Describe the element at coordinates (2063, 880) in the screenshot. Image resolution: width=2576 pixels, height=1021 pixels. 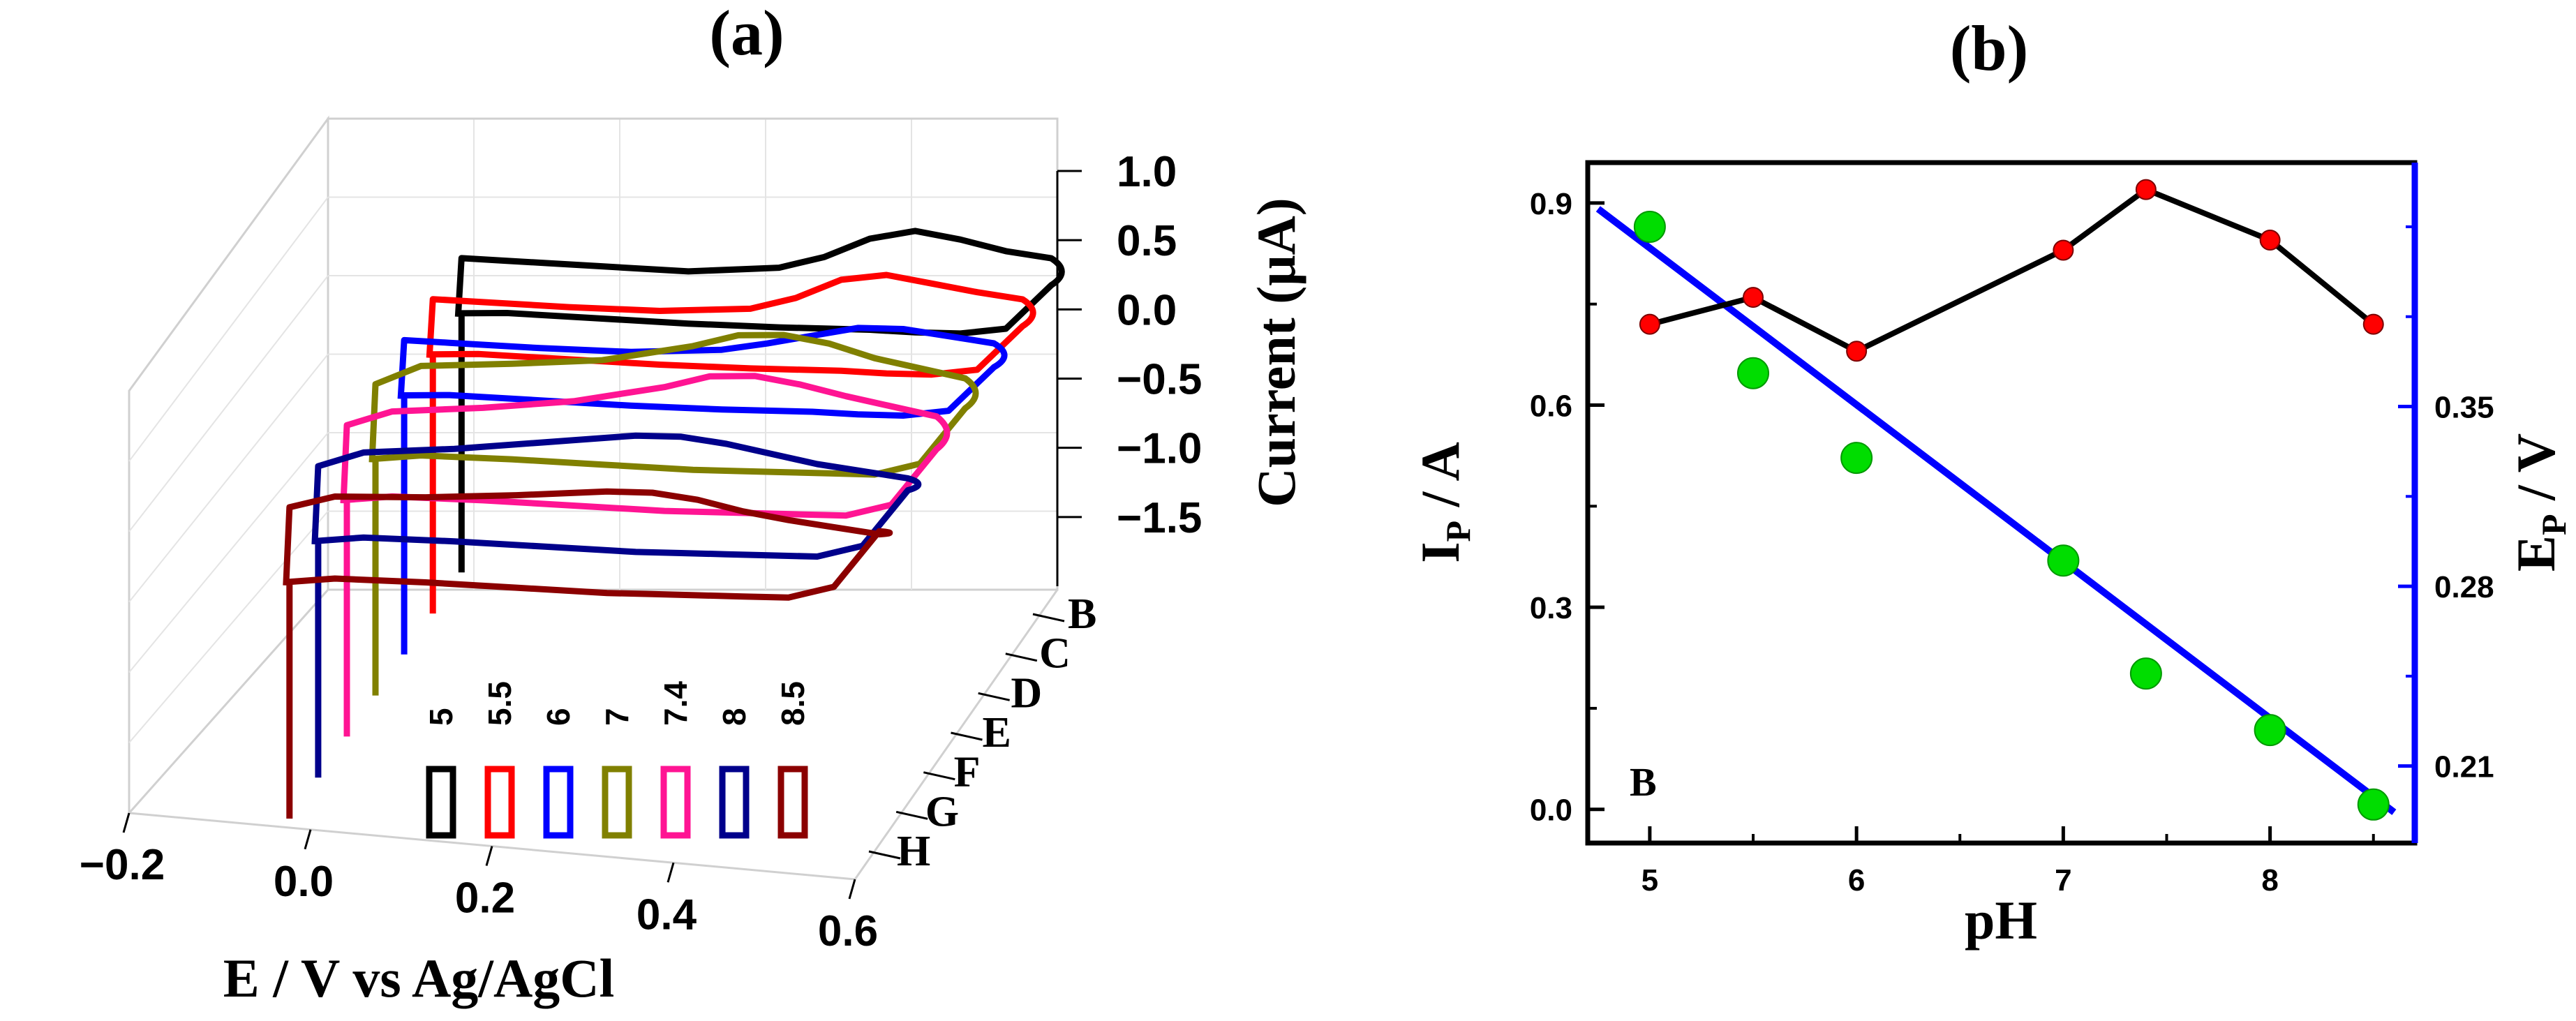
I see `x-tick-label: 7` at that location.